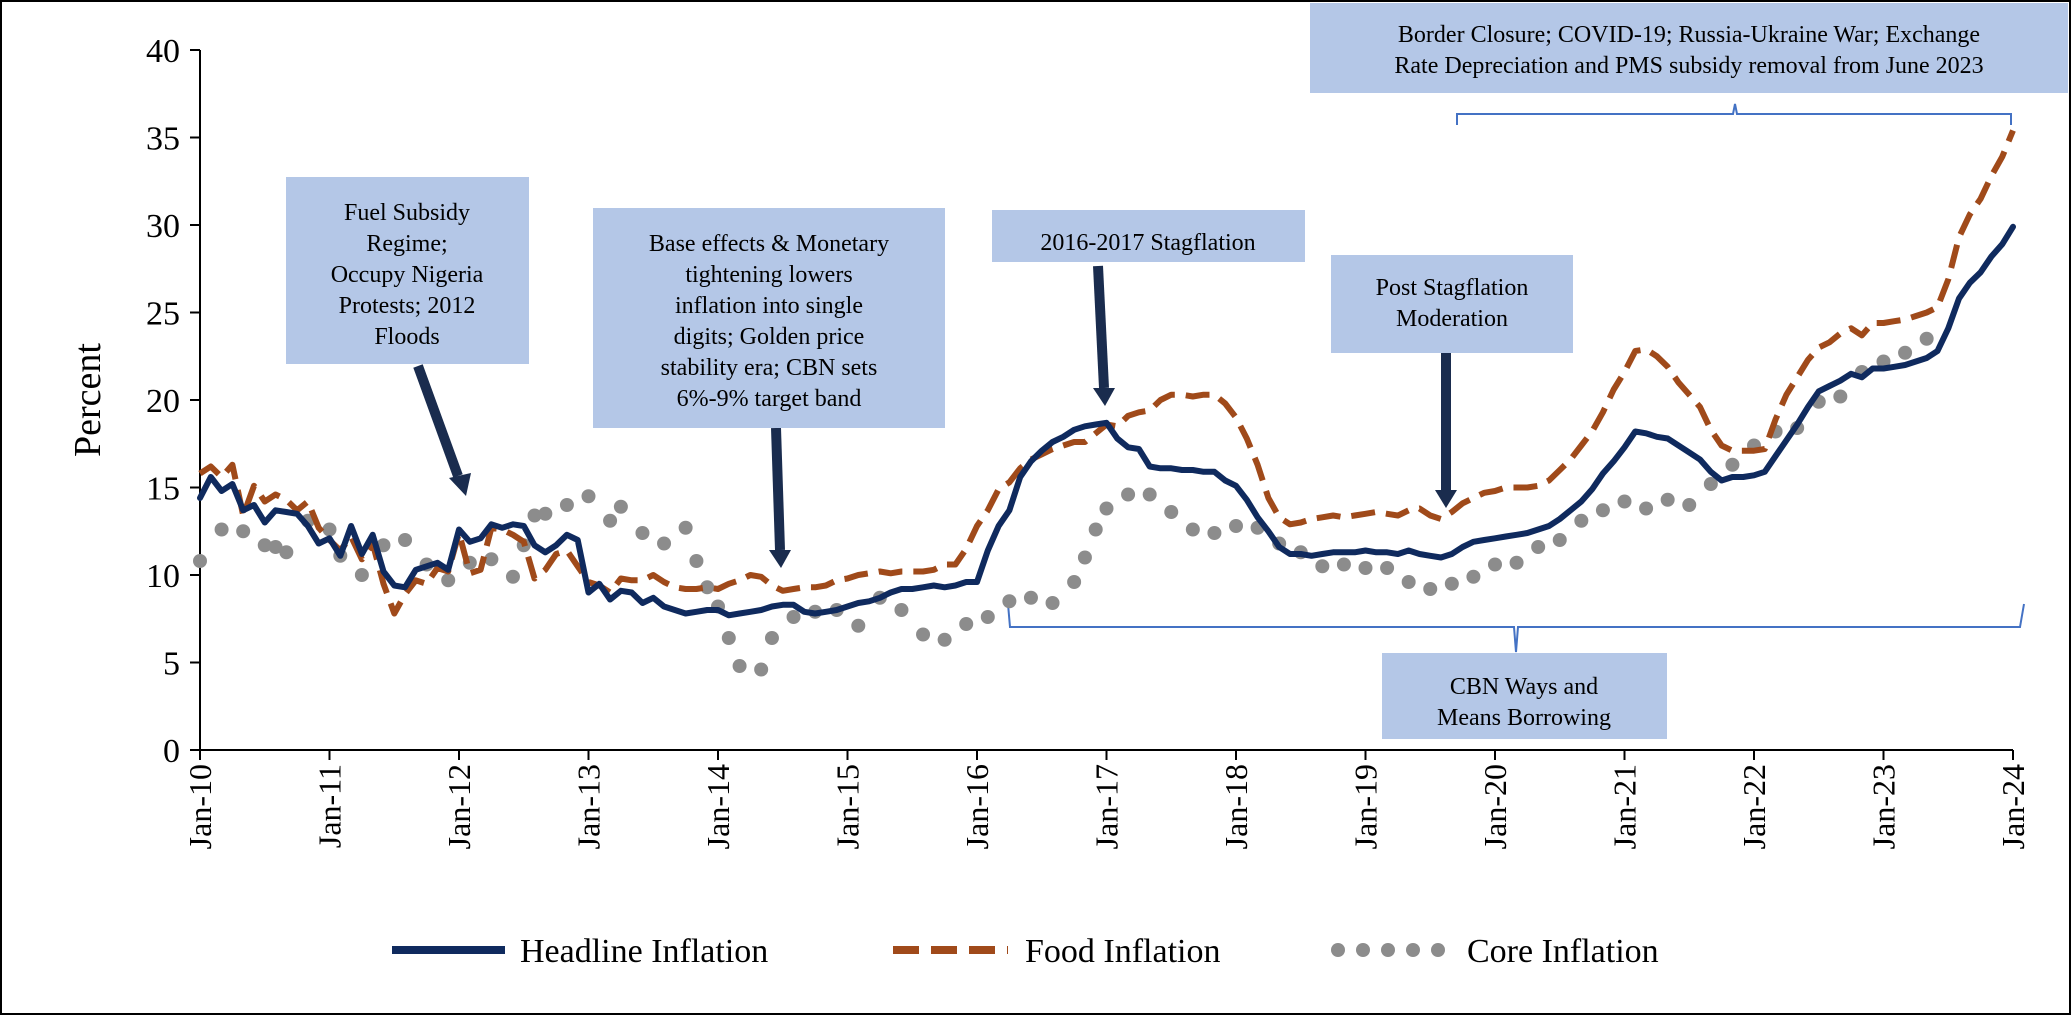  What do you see at coordinates (644, 951) in the screenshot?
I see `legend-headline-label: Headline Inflation` at bounding box center [644, 951].